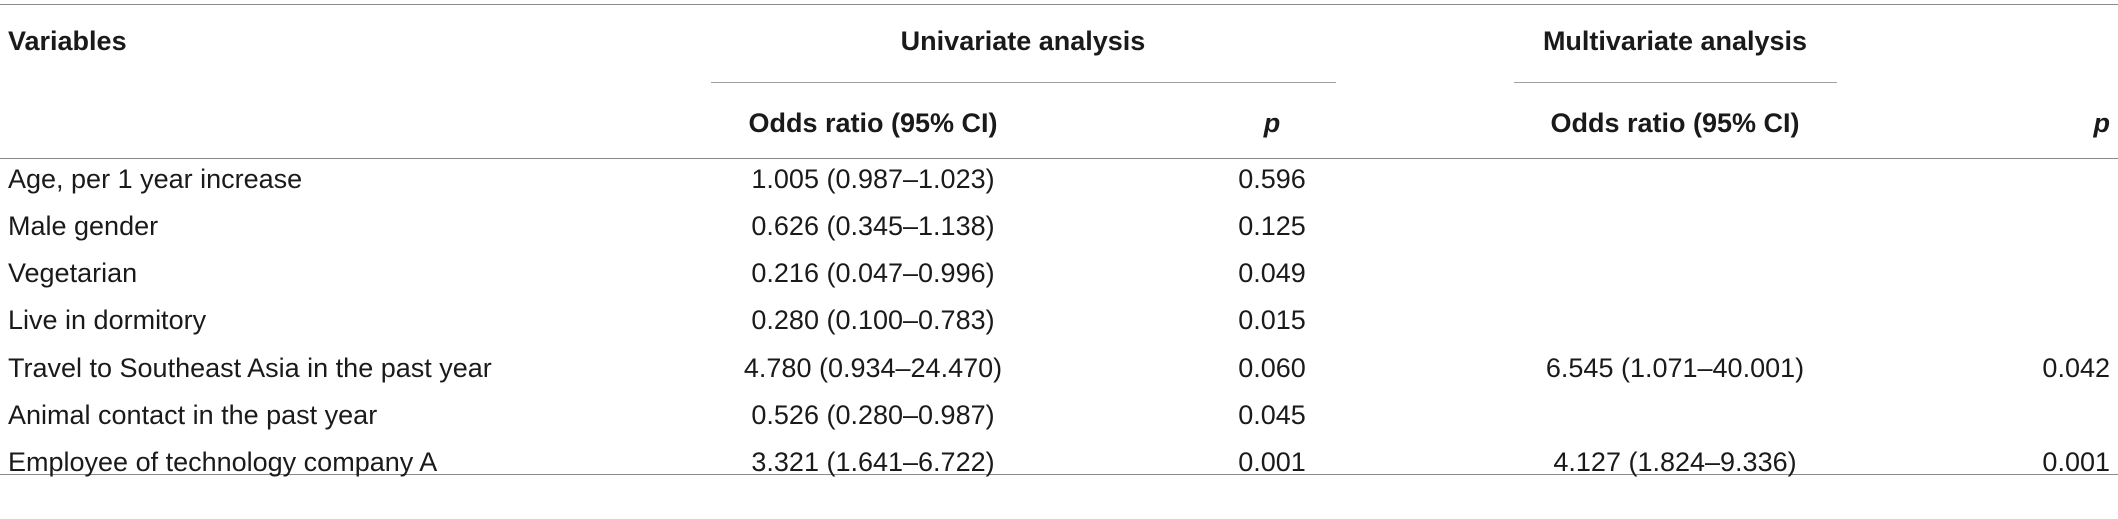 This screenshot has width=2118, height=519. Describe the element at coordinates (1272, 273) in the screenshot. I see `cell-univariate-p: 0.049` at that location.